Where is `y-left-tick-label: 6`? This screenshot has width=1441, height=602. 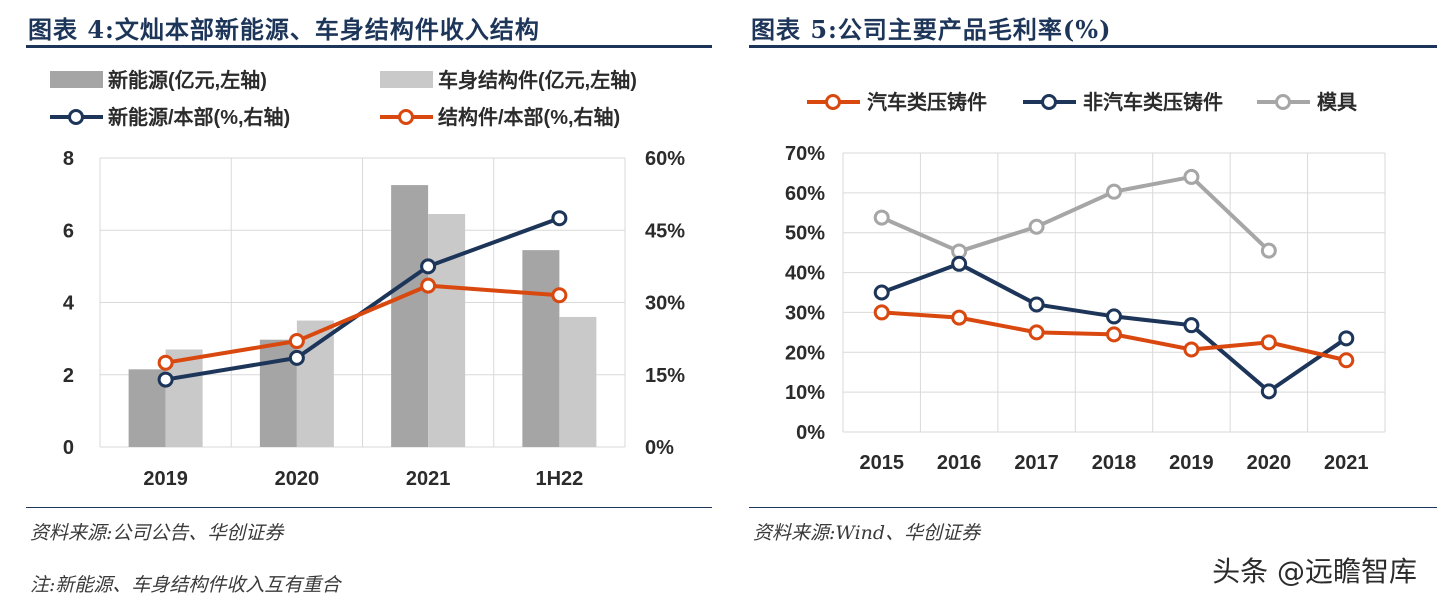
y-left-tick-label: 6 is located at coordinates (68, 231).